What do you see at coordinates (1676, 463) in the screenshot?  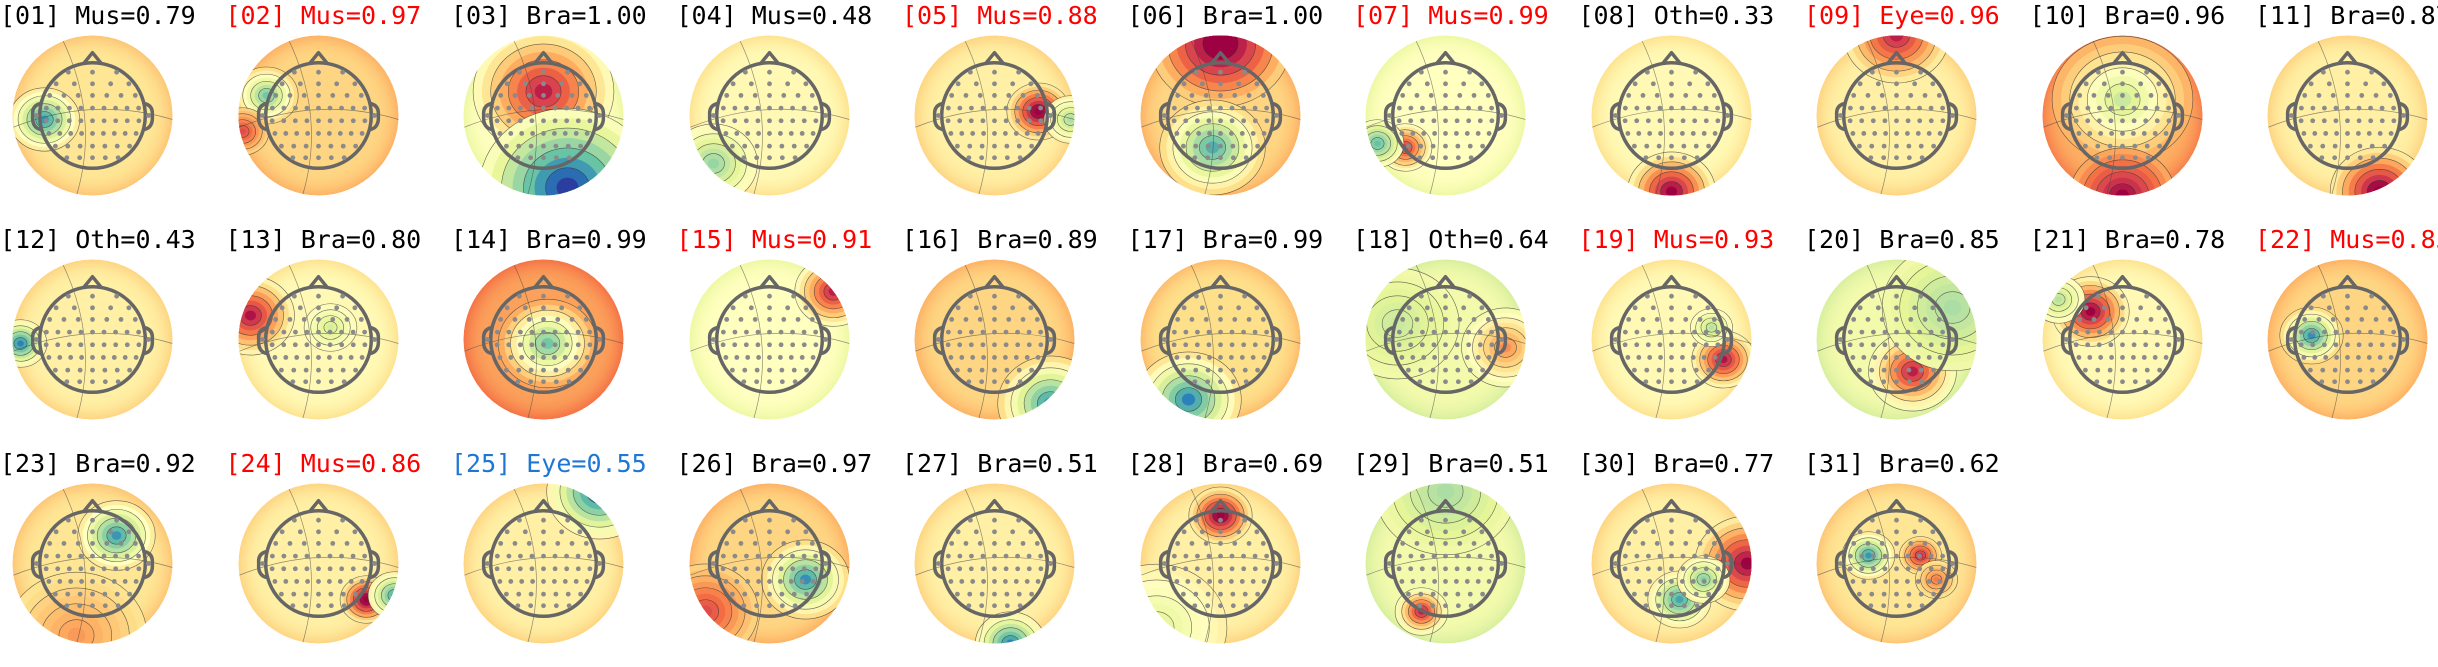 I see `component-label: [30] Bra=0.77` at bounding box center [1676, 463].